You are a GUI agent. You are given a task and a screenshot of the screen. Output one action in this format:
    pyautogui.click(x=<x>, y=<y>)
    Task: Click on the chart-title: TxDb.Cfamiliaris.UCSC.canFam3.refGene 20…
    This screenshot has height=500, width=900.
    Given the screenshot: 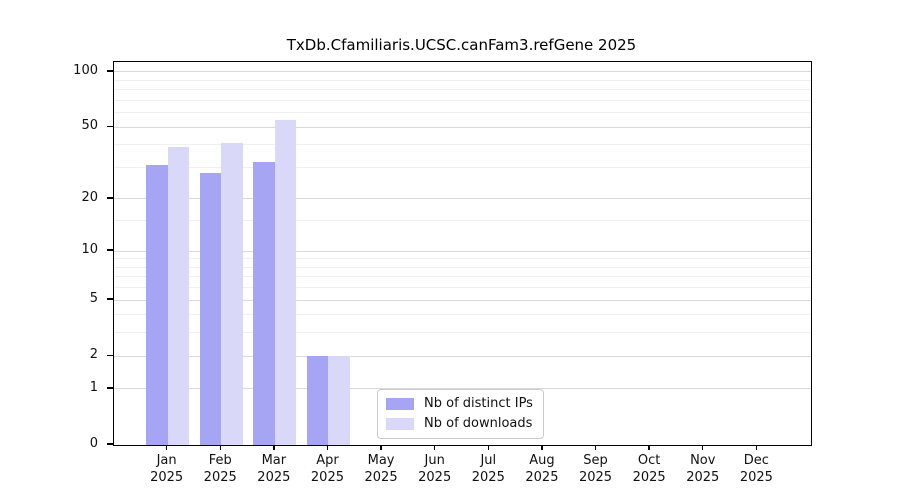 What is the action you would take?
    pyautogui.click(x=461, y=45)
    